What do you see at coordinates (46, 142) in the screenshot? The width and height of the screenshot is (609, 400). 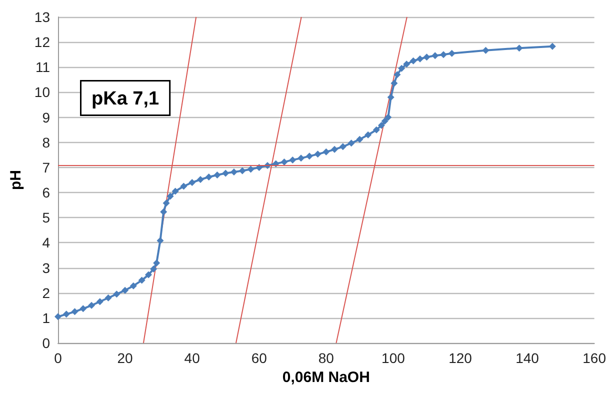 I see `y-tick-label: 8` at bounding box center [46, 142].